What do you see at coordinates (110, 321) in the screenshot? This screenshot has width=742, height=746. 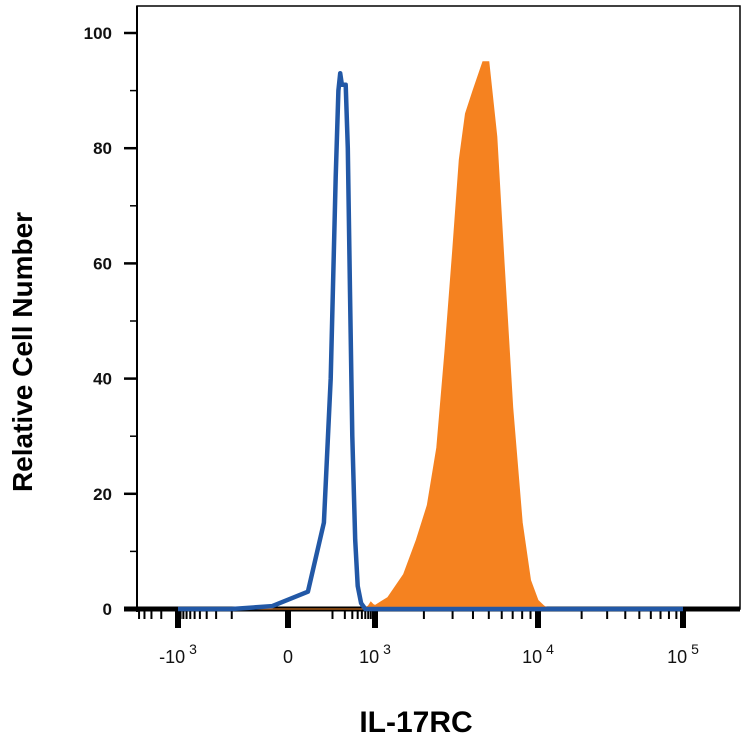 I see `y-axis-ticks: 0 20 40 60 80 100` at bounding box center [110, 321].